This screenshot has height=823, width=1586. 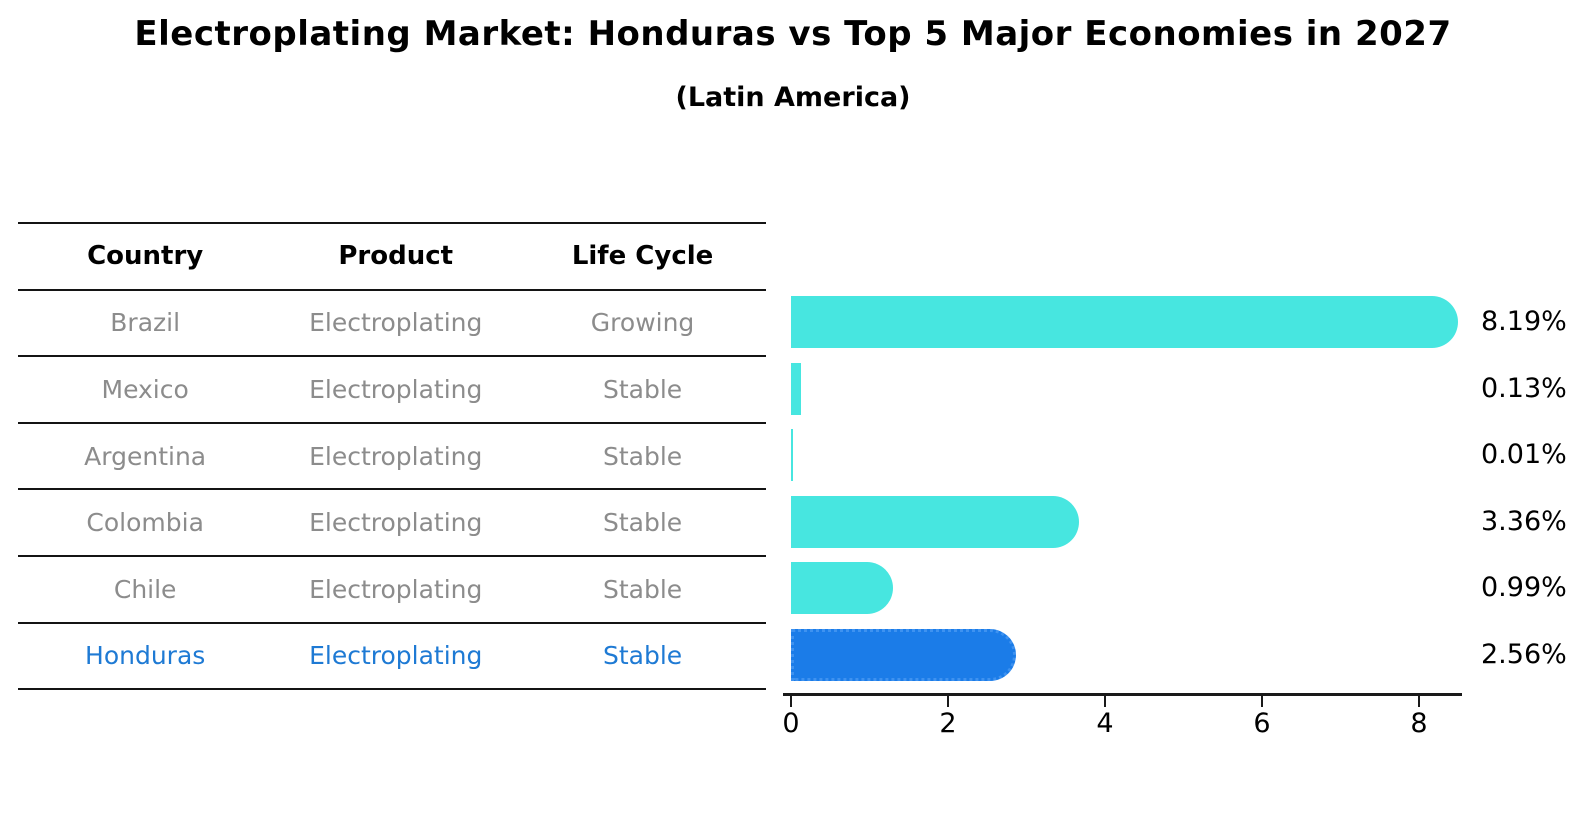 I want to click on header-country: Country, so click(x=145, y=256).